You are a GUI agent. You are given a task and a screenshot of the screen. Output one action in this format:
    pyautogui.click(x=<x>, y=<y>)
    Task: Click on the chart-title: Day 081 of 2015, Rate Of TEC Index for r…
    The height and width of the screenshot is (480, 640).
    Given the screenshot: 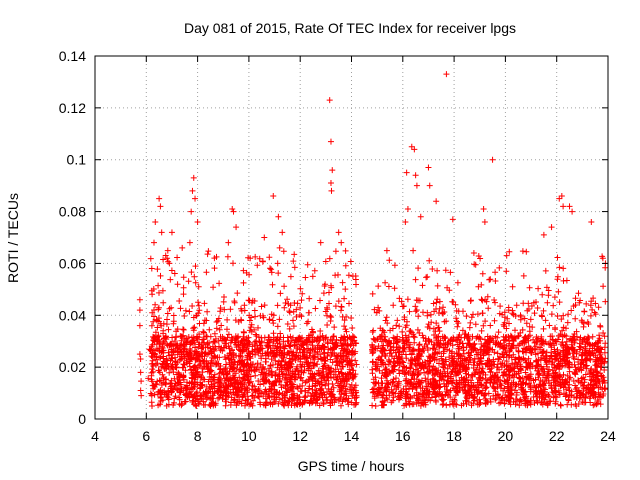 What is the action you would take?
    pyautogui.click(x=350, y=28)
    